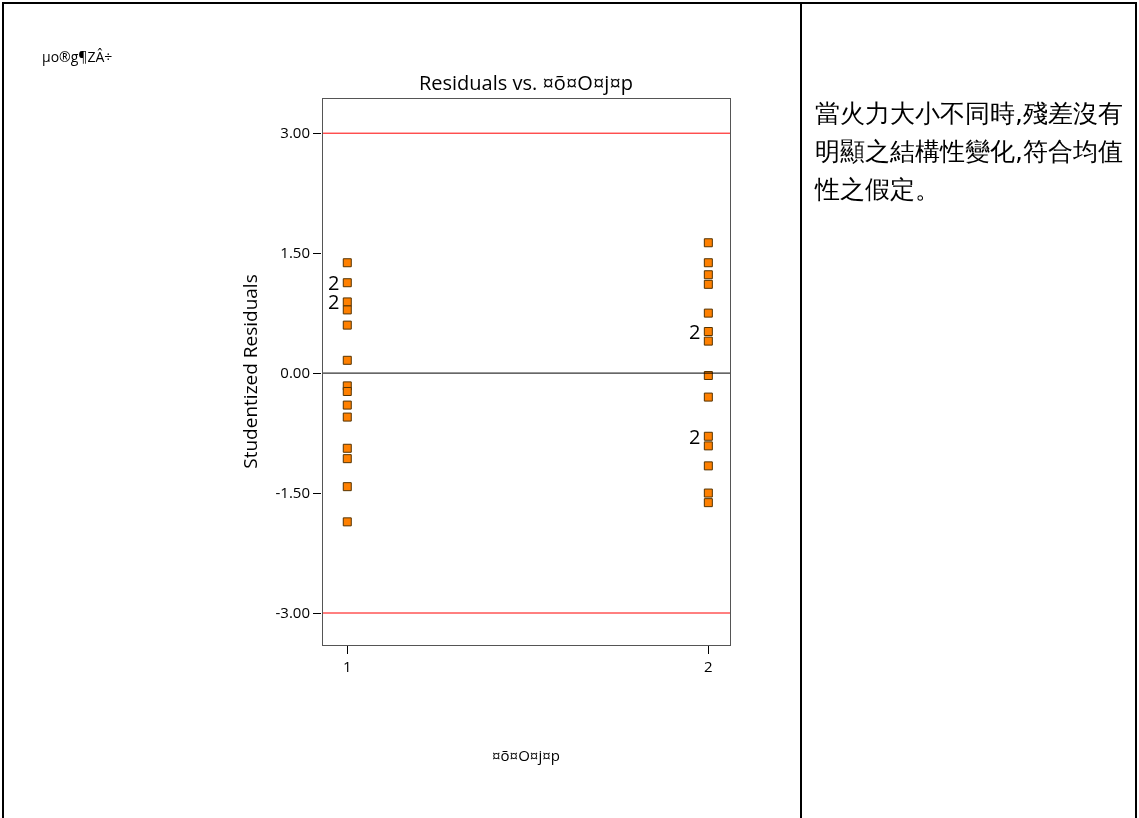  Describe the element at coordinates (250, 371) in the screenshot. I see `y-axis-title: Studentized Residuals` at that location.